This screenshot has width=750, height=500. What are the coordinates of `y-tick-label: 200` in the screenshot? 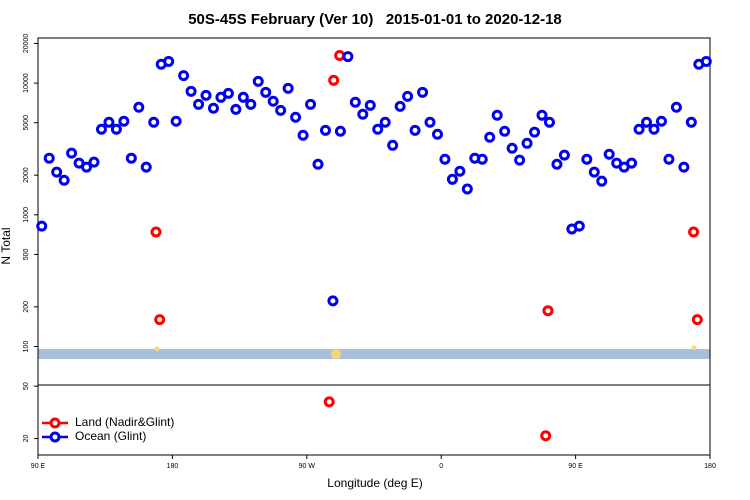 It's located at (26, 307).